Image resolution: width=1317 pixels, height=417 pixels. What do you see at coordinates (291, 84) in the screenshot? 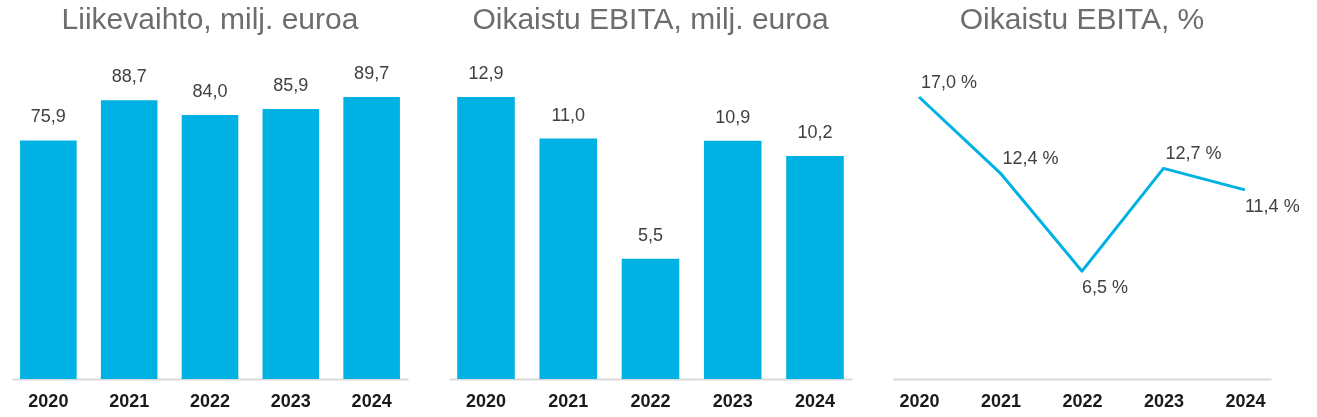
I see `data-label: 85,9` at bounding box center [291, 84].